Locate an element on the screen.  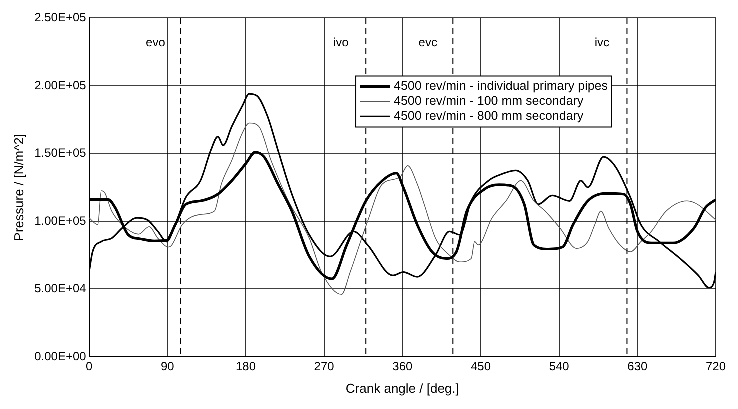
x-tick-label: 0 is located at coordinates (89, 367).